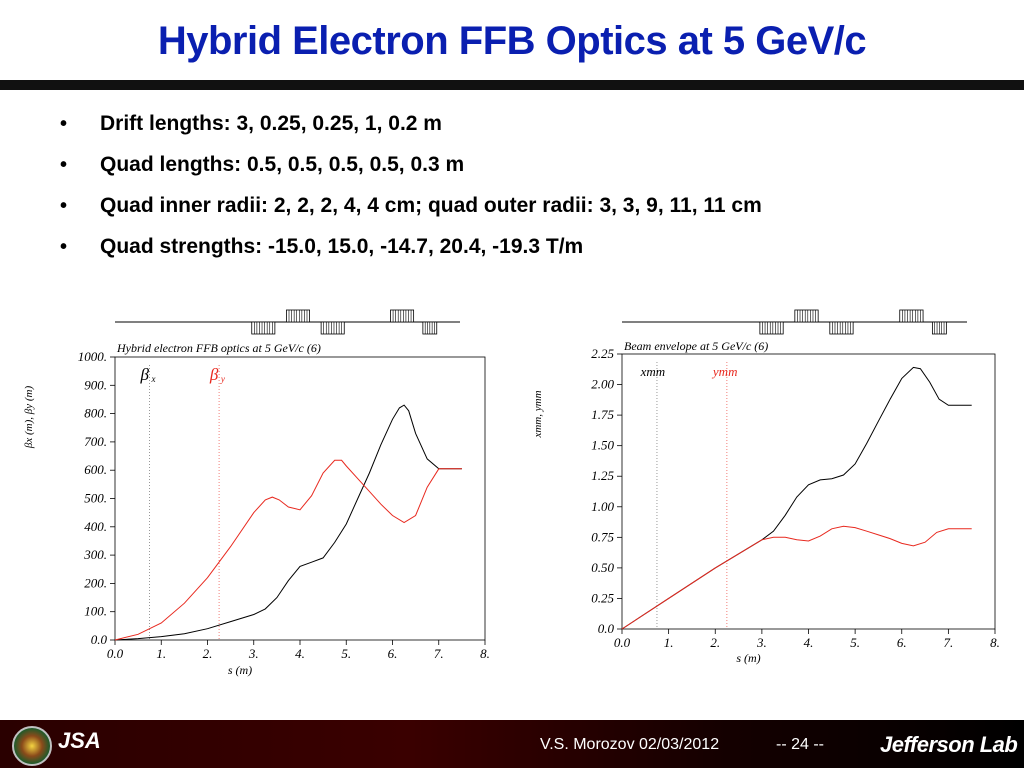 The image size is (1024, 768). I want to click on y-tick-label: 400., so click(95, 526).